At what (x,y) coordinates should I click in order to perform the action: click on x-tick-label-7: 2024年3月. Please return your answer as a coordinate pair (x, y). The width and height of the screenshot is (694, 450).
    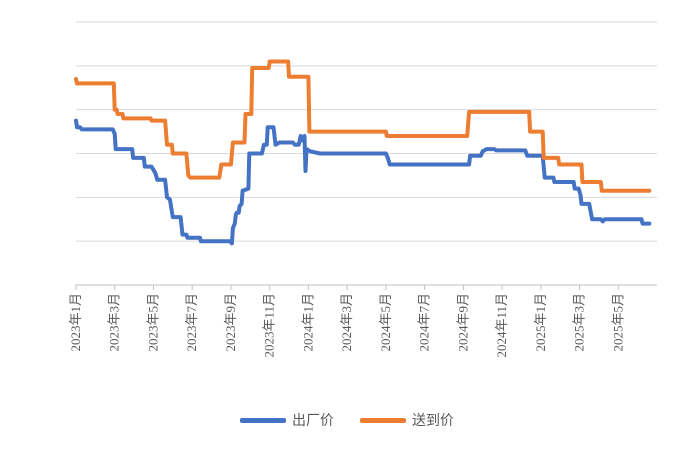
    Looking at the image, I should click on (346, 322).